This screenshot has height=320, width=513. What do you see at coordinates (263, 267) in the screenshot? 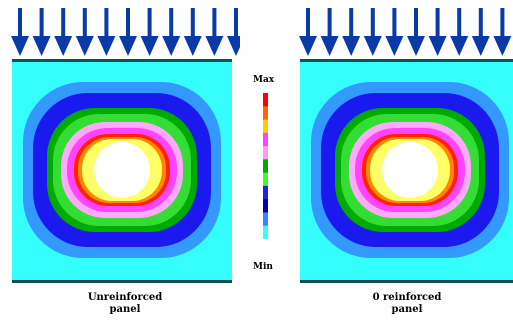
I see `legend-min-label: Min` at bounding box center [263, 267].